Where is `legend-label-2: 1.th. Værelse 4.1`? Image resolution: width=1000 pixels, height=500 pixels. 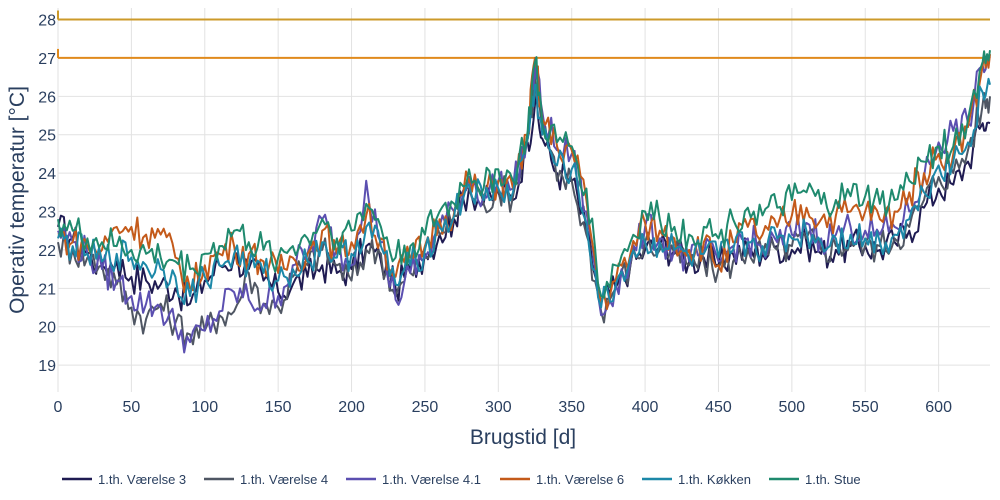
legend-label-2: 1.th. Værelse 4.1 is located at coordinates (431, 479).